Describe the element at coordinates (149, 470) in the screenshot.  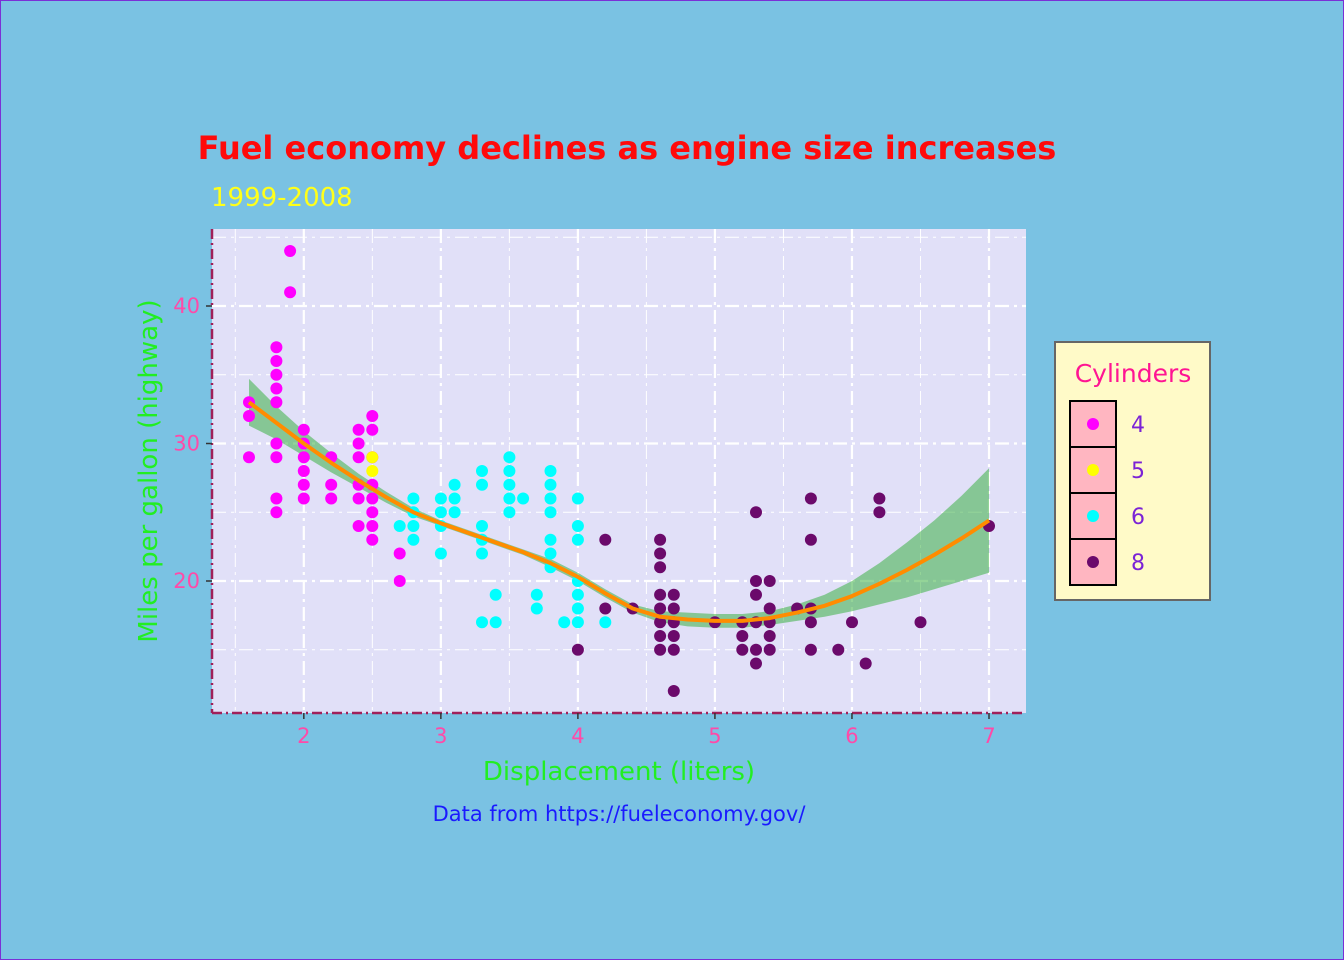
I see `y-axis-label: Miles per gallon (highway)` at that location.